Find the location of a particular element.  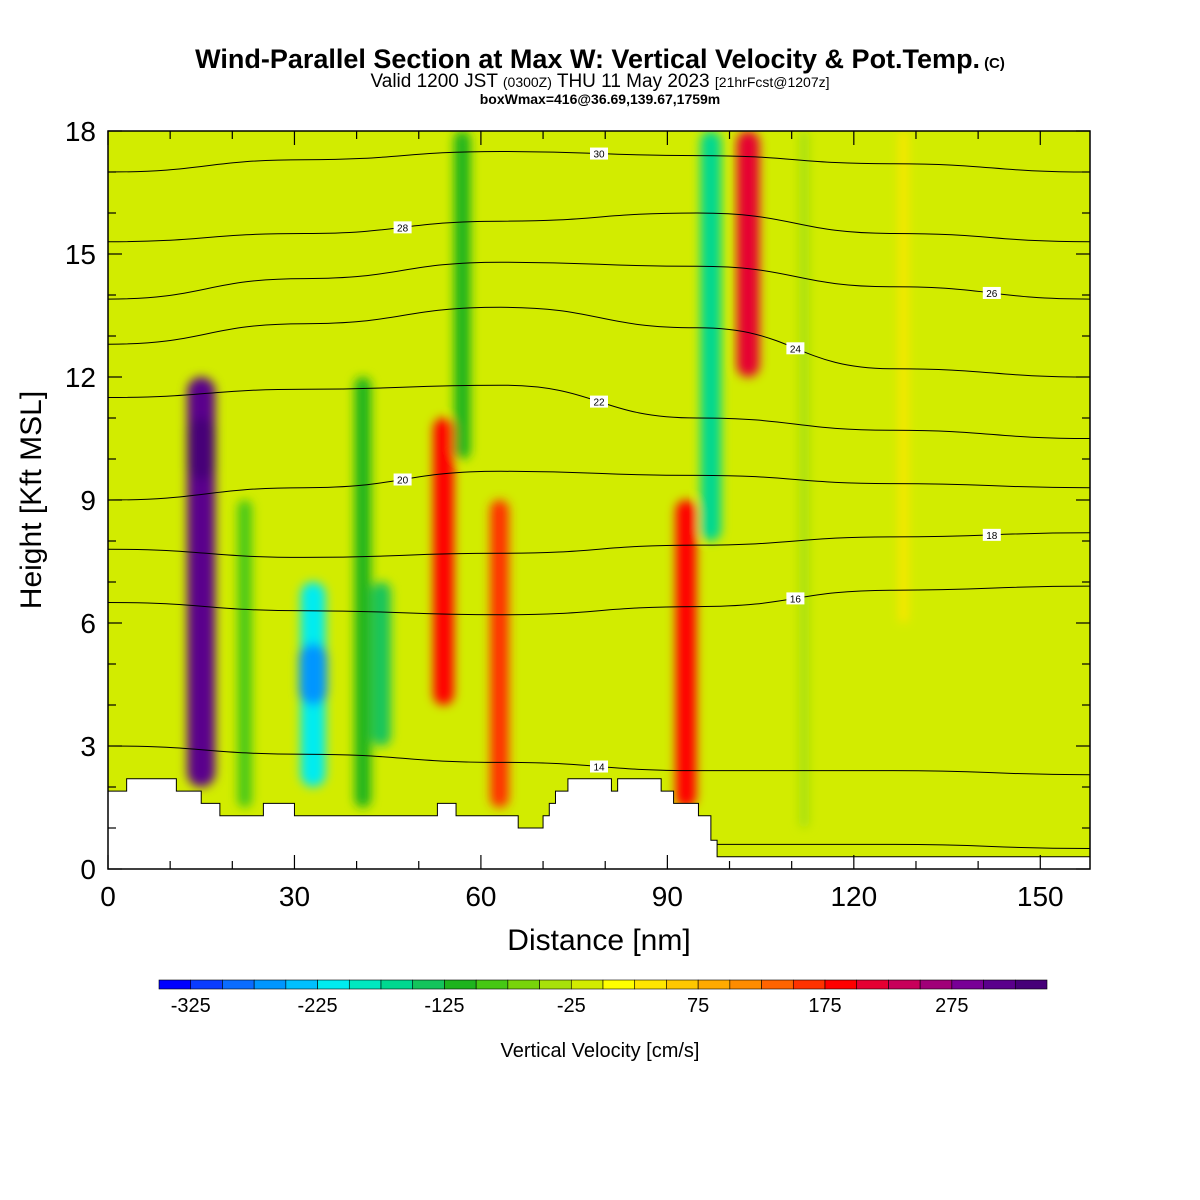

contour-label: 30 is located at coordinates (599, 155).